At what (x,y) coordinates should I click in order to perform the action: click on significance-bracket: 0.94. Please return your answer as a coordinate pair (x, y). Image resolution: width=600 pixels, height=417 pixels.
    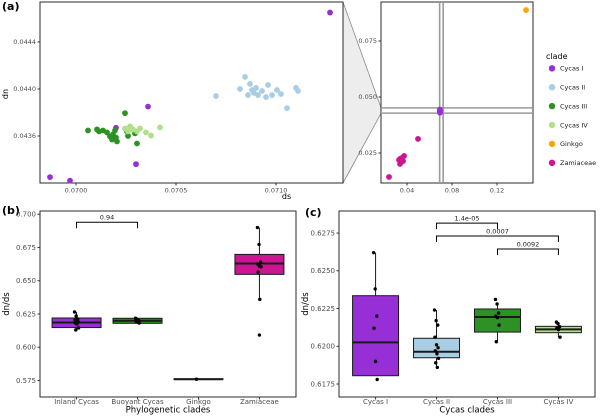
    Looking at the image, I should click on (107, 221).